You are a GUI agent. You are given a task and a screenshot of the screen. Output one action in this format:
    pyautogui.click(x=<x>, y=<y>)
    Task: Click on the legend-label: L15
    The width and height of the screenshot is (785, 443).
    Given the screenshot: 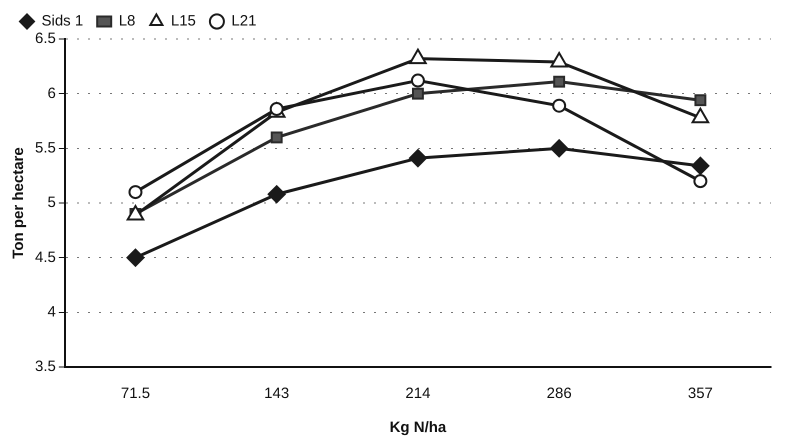 What is the action you would take?
    pyautogui.click(x=183, y=21)
    